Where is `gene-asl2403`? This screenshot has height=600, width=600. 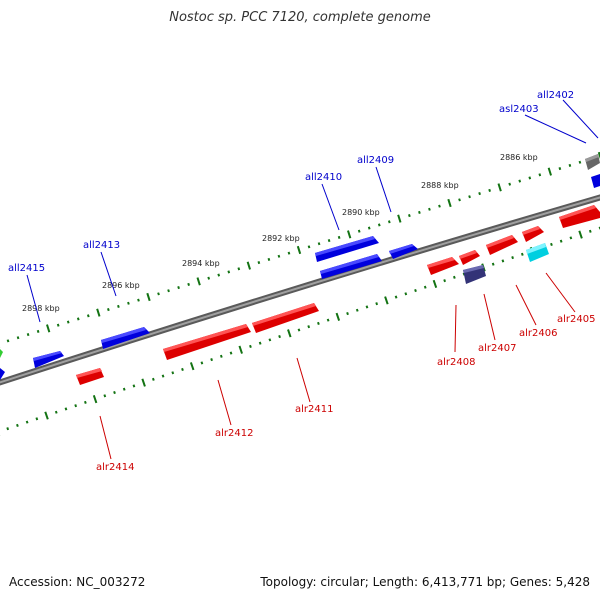 gene-asl2403 is located at coordinates (592, 162).